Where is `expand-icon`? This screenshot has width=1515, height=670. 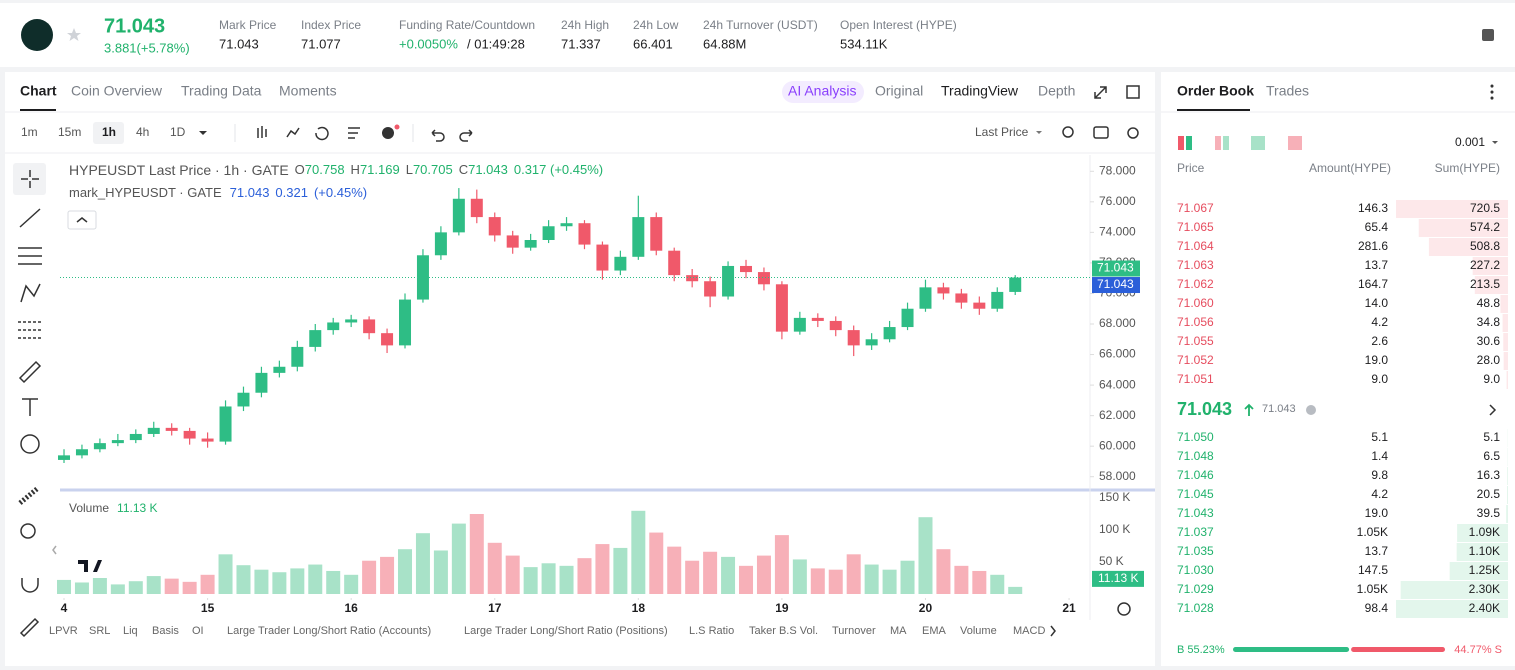 expand-icon is located at coordinates (1100, 92).